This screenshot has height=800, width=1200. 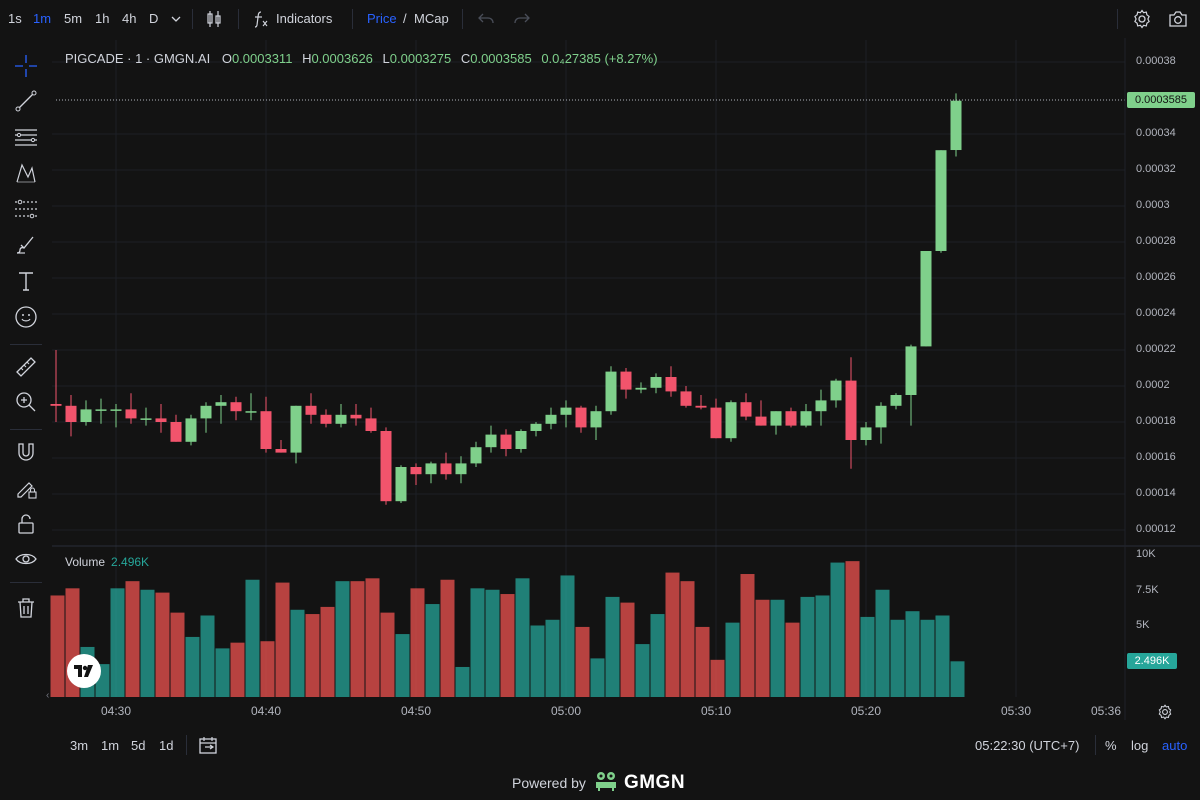 I want to click on eye-icon, so click(x=26, y=559).